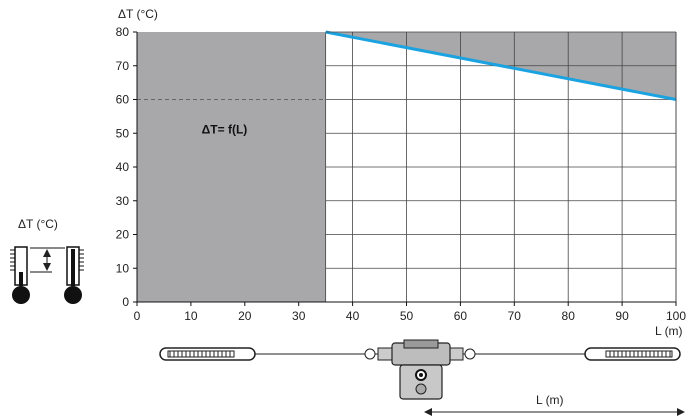 This screenshot has width=691, height=420. Describe the element at coordinates (125, 302) in the screenshot. I see `y-tick-label: 0` at that location.